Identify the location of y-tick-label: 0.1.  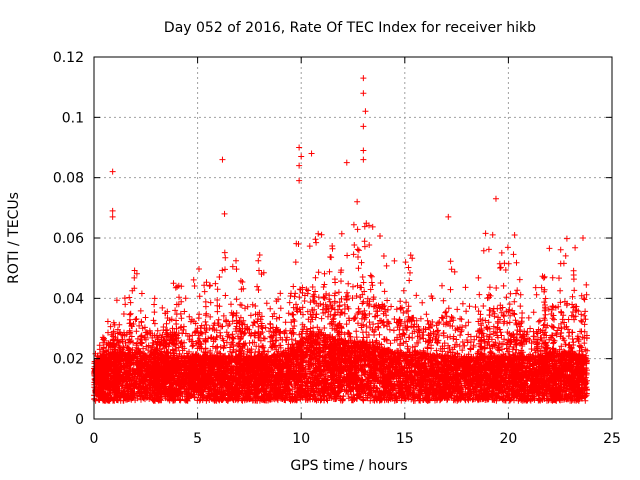
(73, 118).